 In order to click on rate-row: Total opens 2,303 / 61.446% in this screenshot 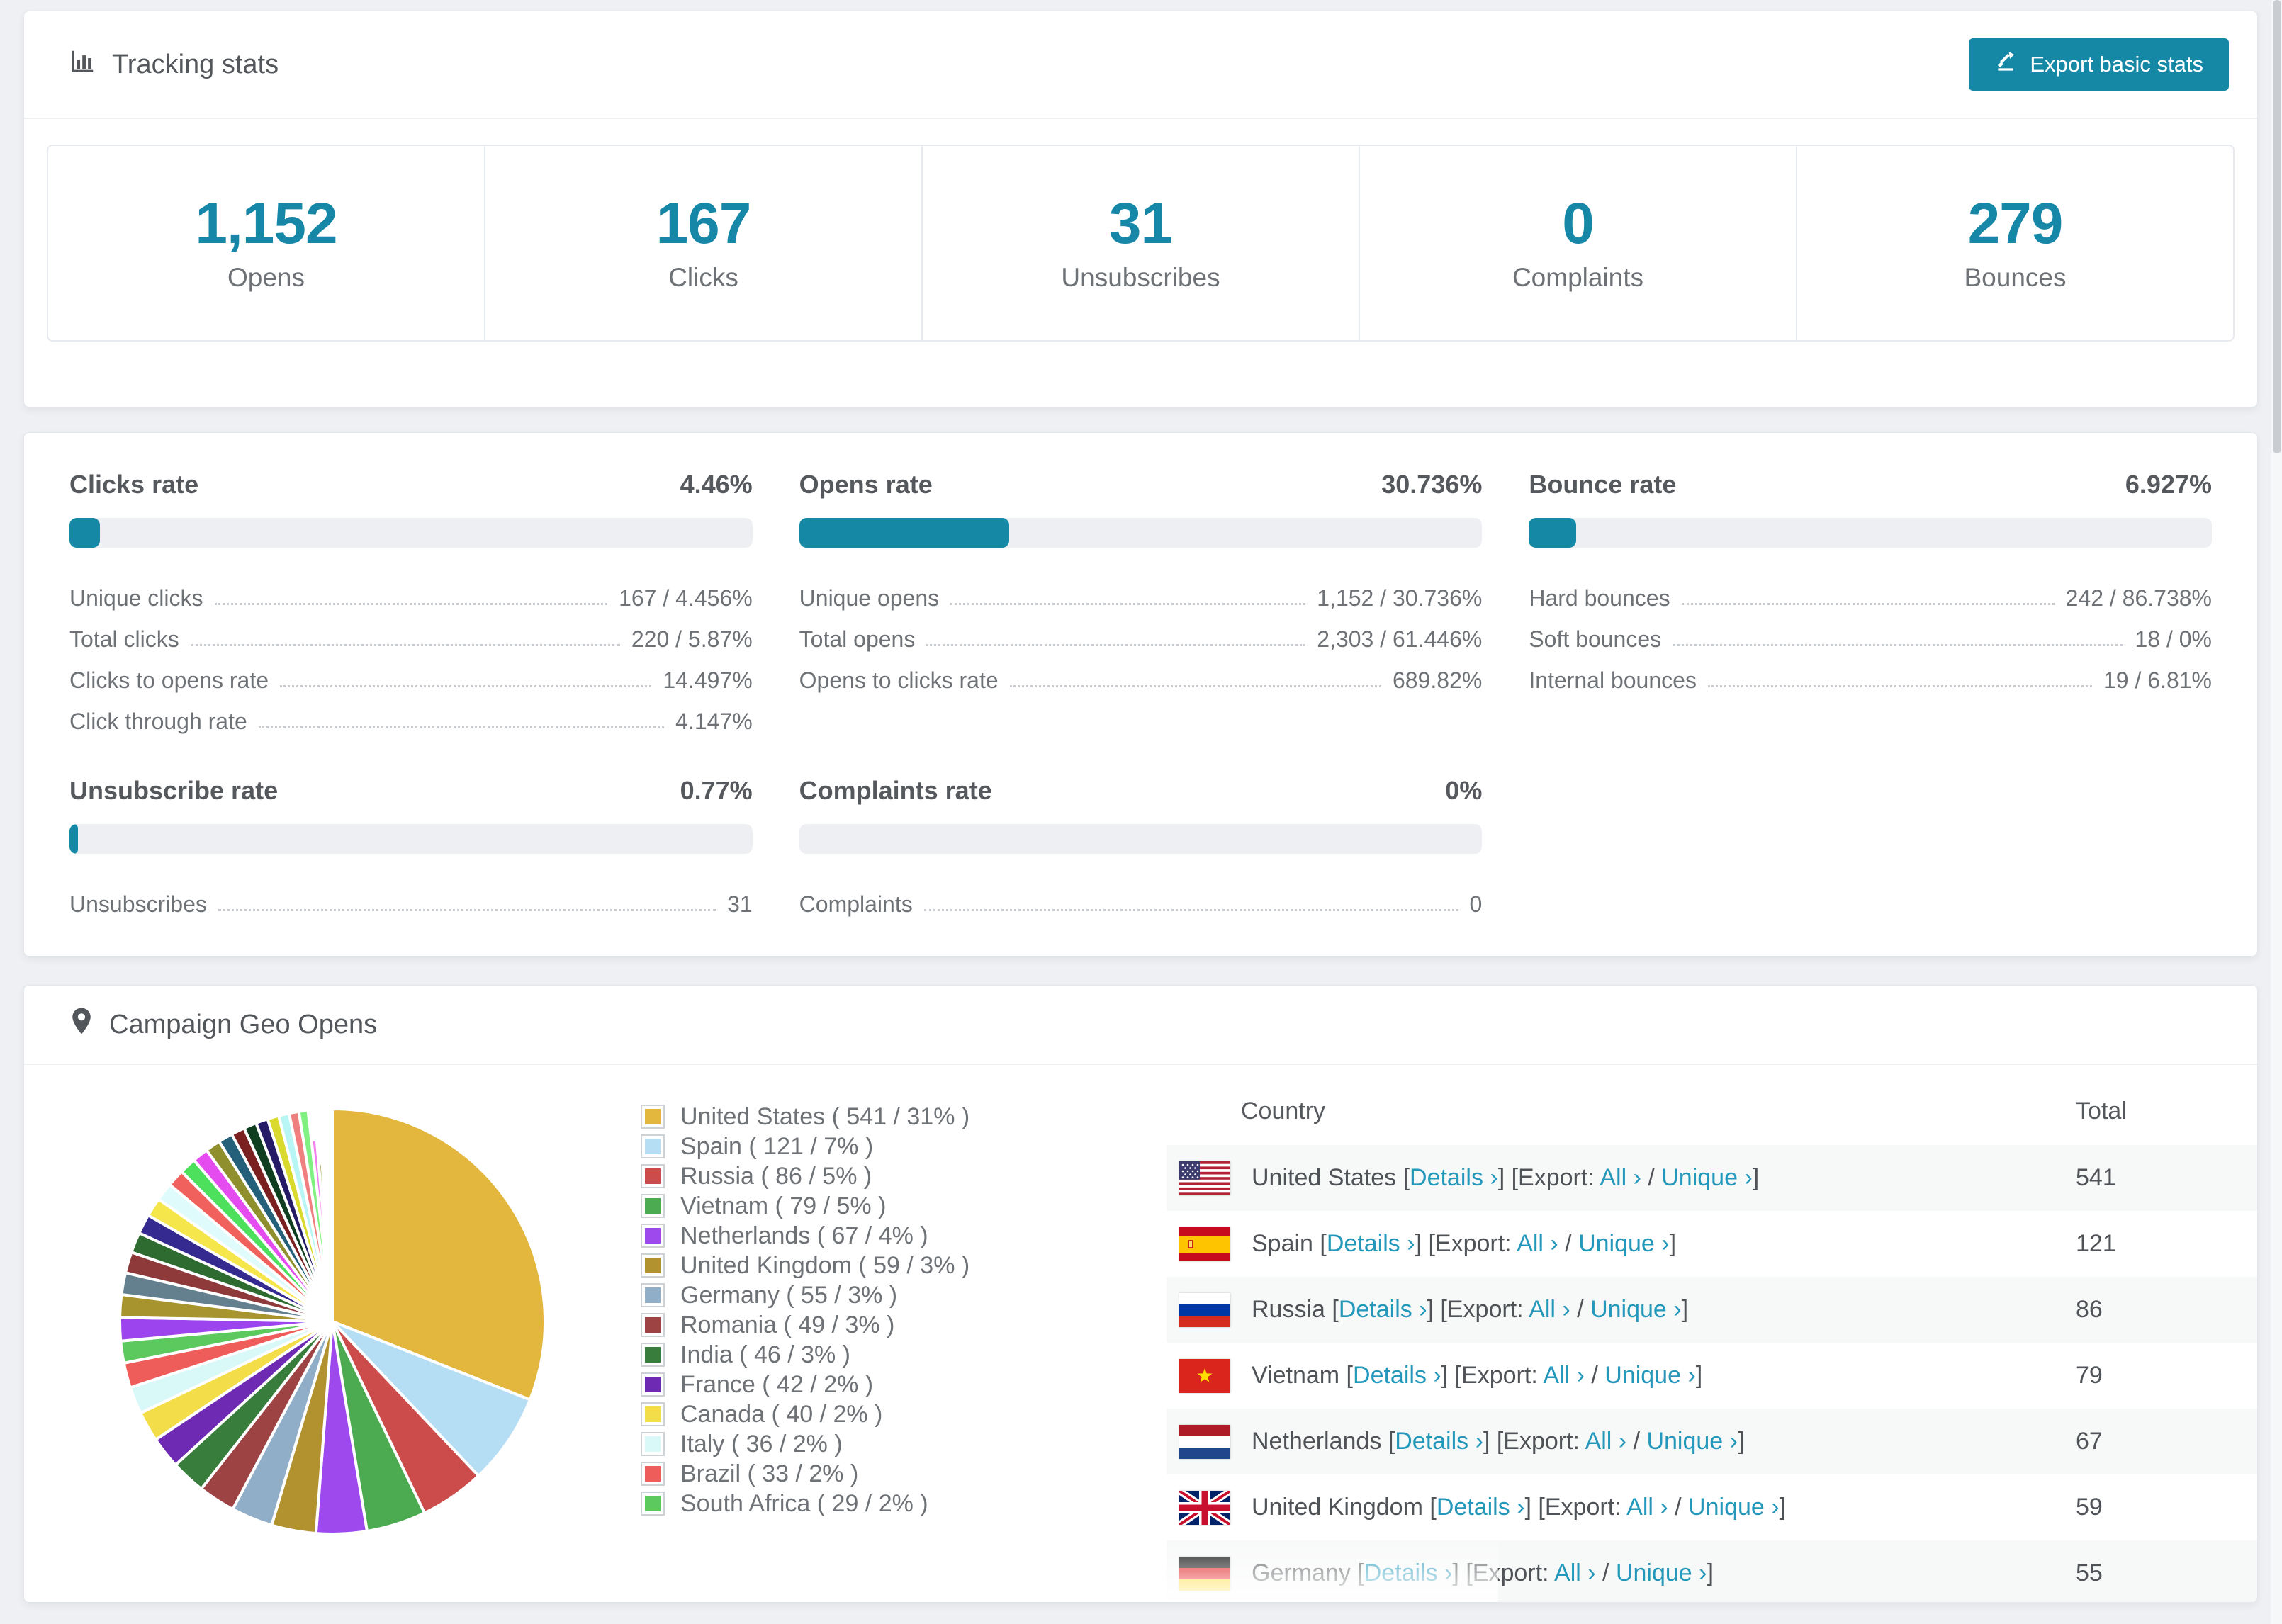, I will do `click(1141, 632)`.